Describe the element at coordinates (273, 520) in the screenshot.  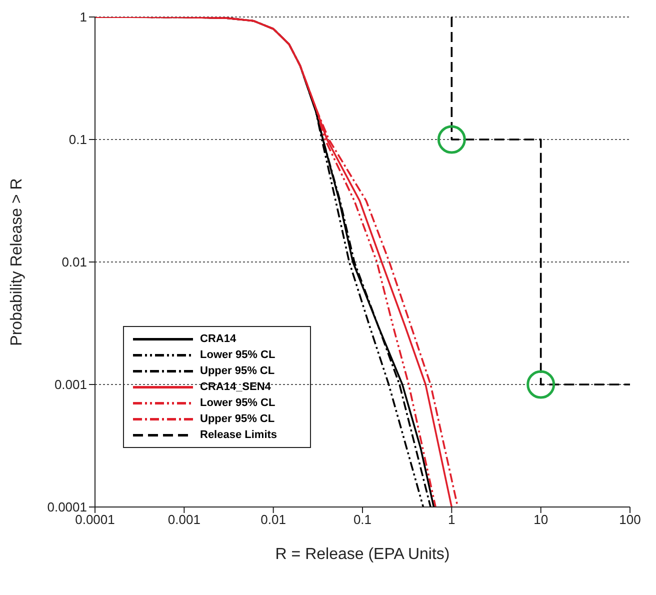
I see `x-tick-label: 0.01` at that location.